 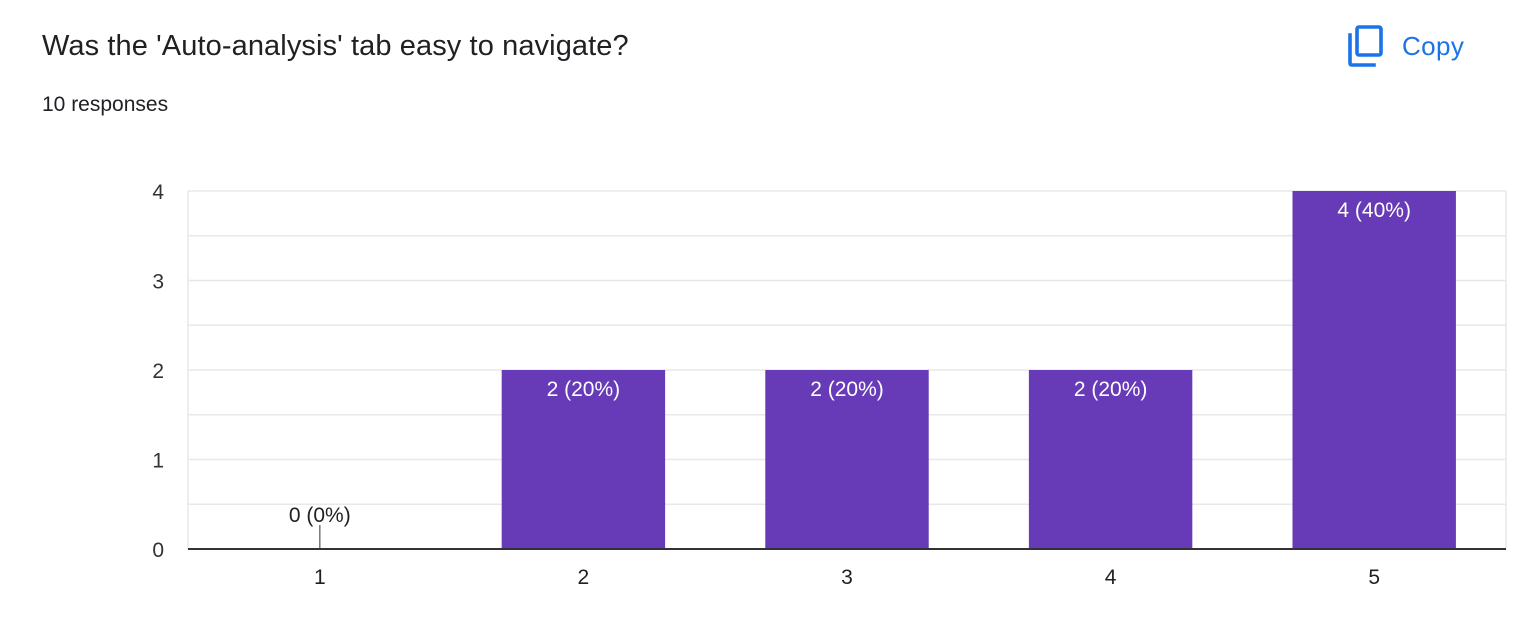 What do you see at coordinates (1374, 210) in the screenshot?
I see `data-label: 4 (40%)` at bounding box center [1374, 210].